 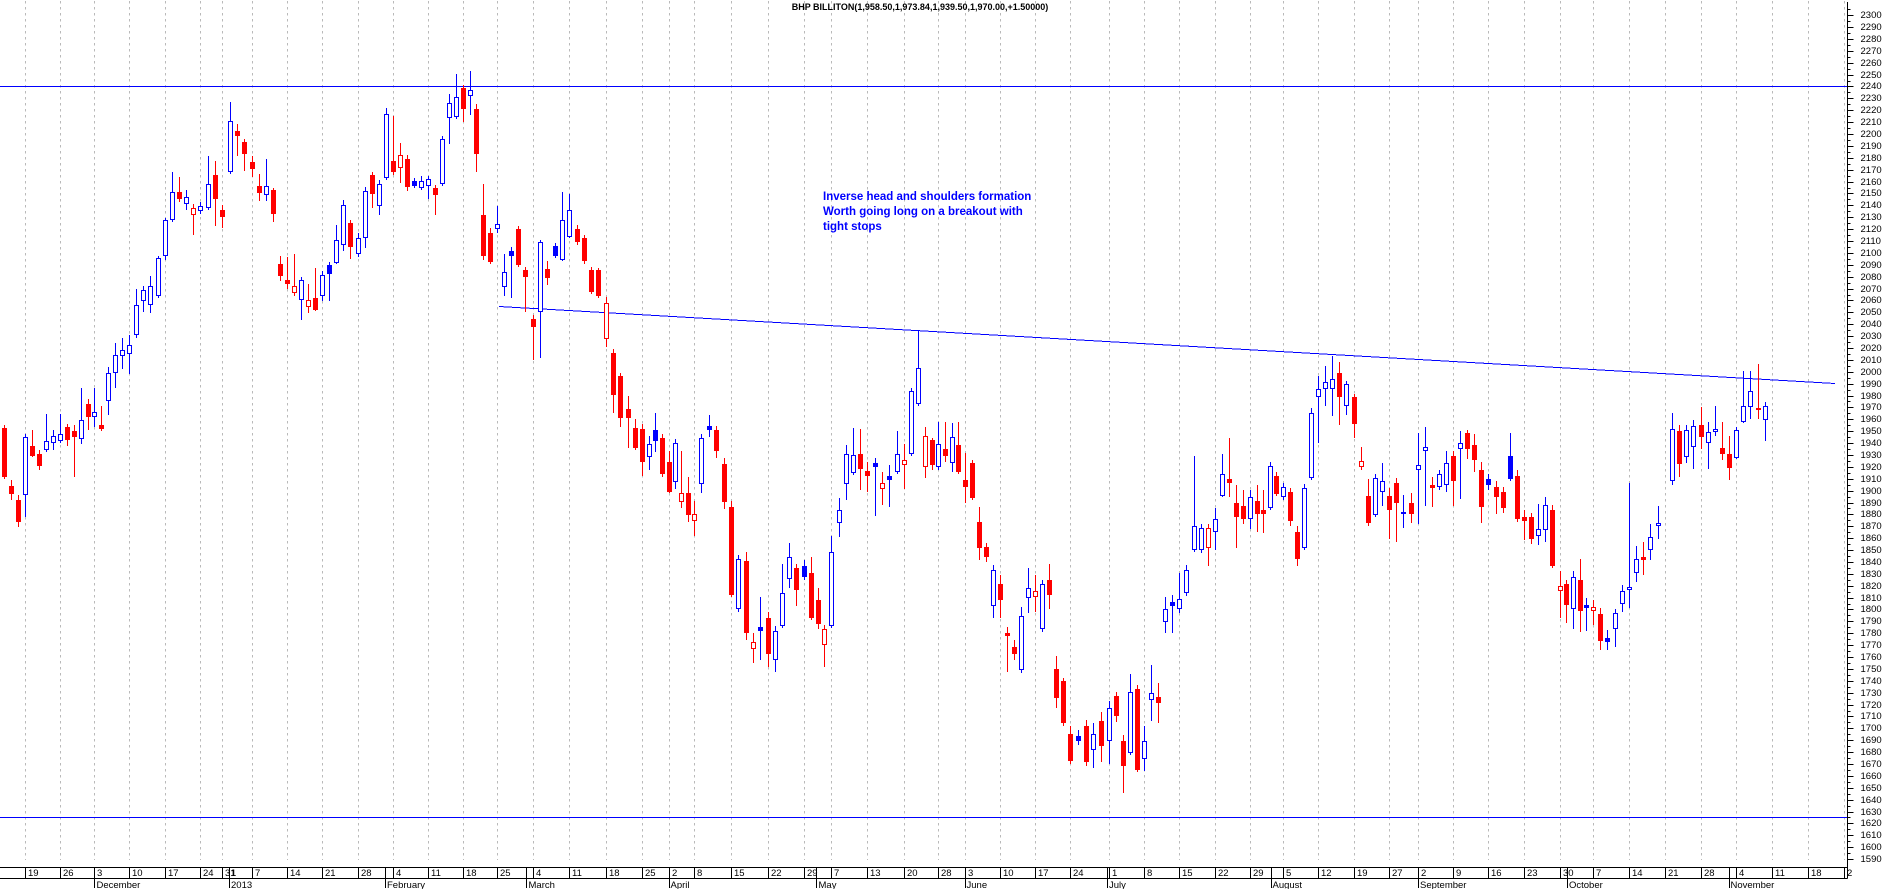 What do you see at coordinates (1443, 884) in the screenshot?
I see `svg-text: September` at bounding box center [1443, 884].